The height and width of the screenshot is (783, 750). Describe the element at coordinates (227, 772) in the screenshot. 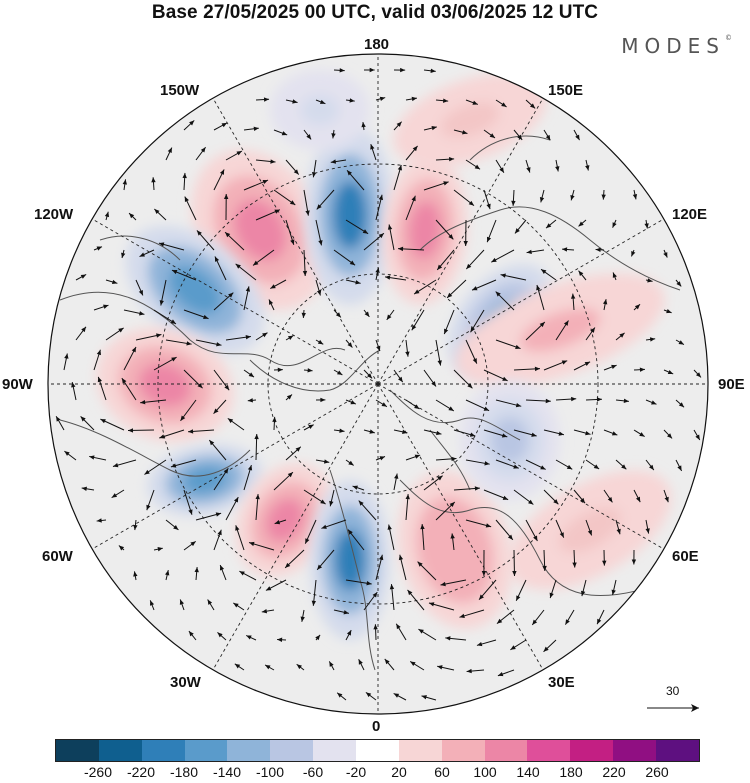

I see `colorbar-tick-label: -140` at that location.